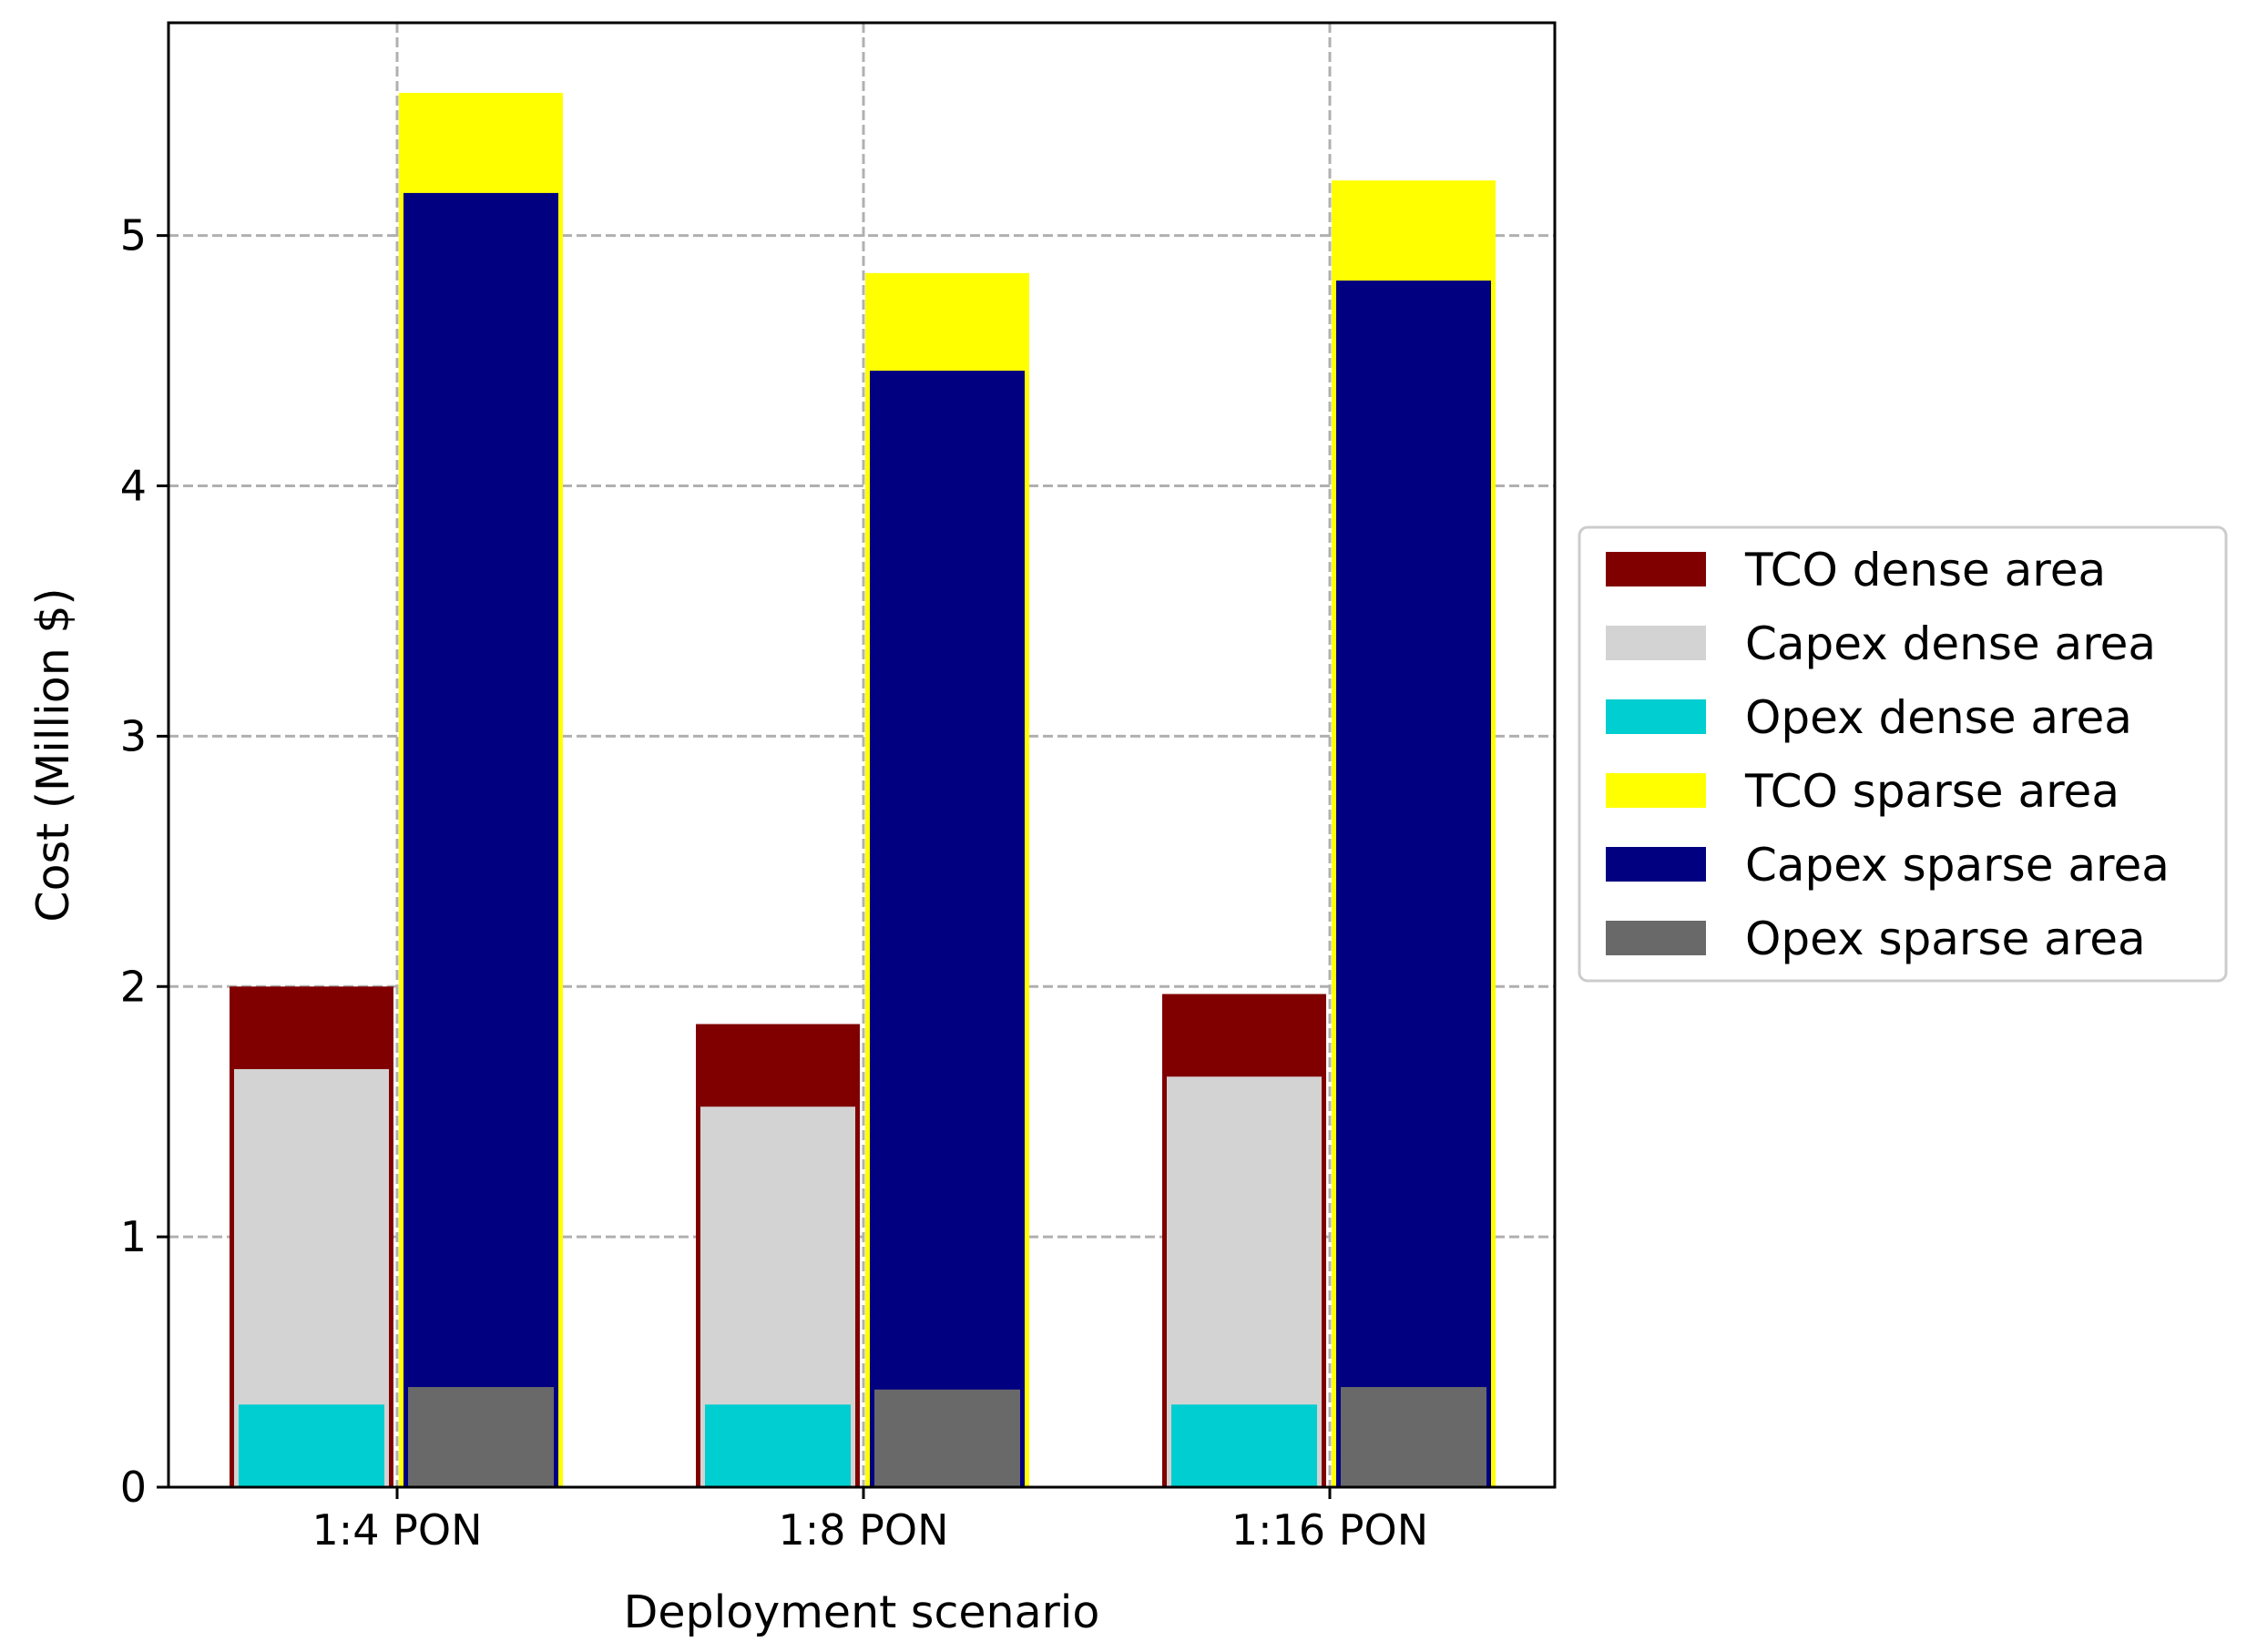 This screenshot has height=1652, width=2247. What do you see at coordinates (133, 236) in the screenshot?
I see `y-tick-label: 5` at bounding box center [133, 236].